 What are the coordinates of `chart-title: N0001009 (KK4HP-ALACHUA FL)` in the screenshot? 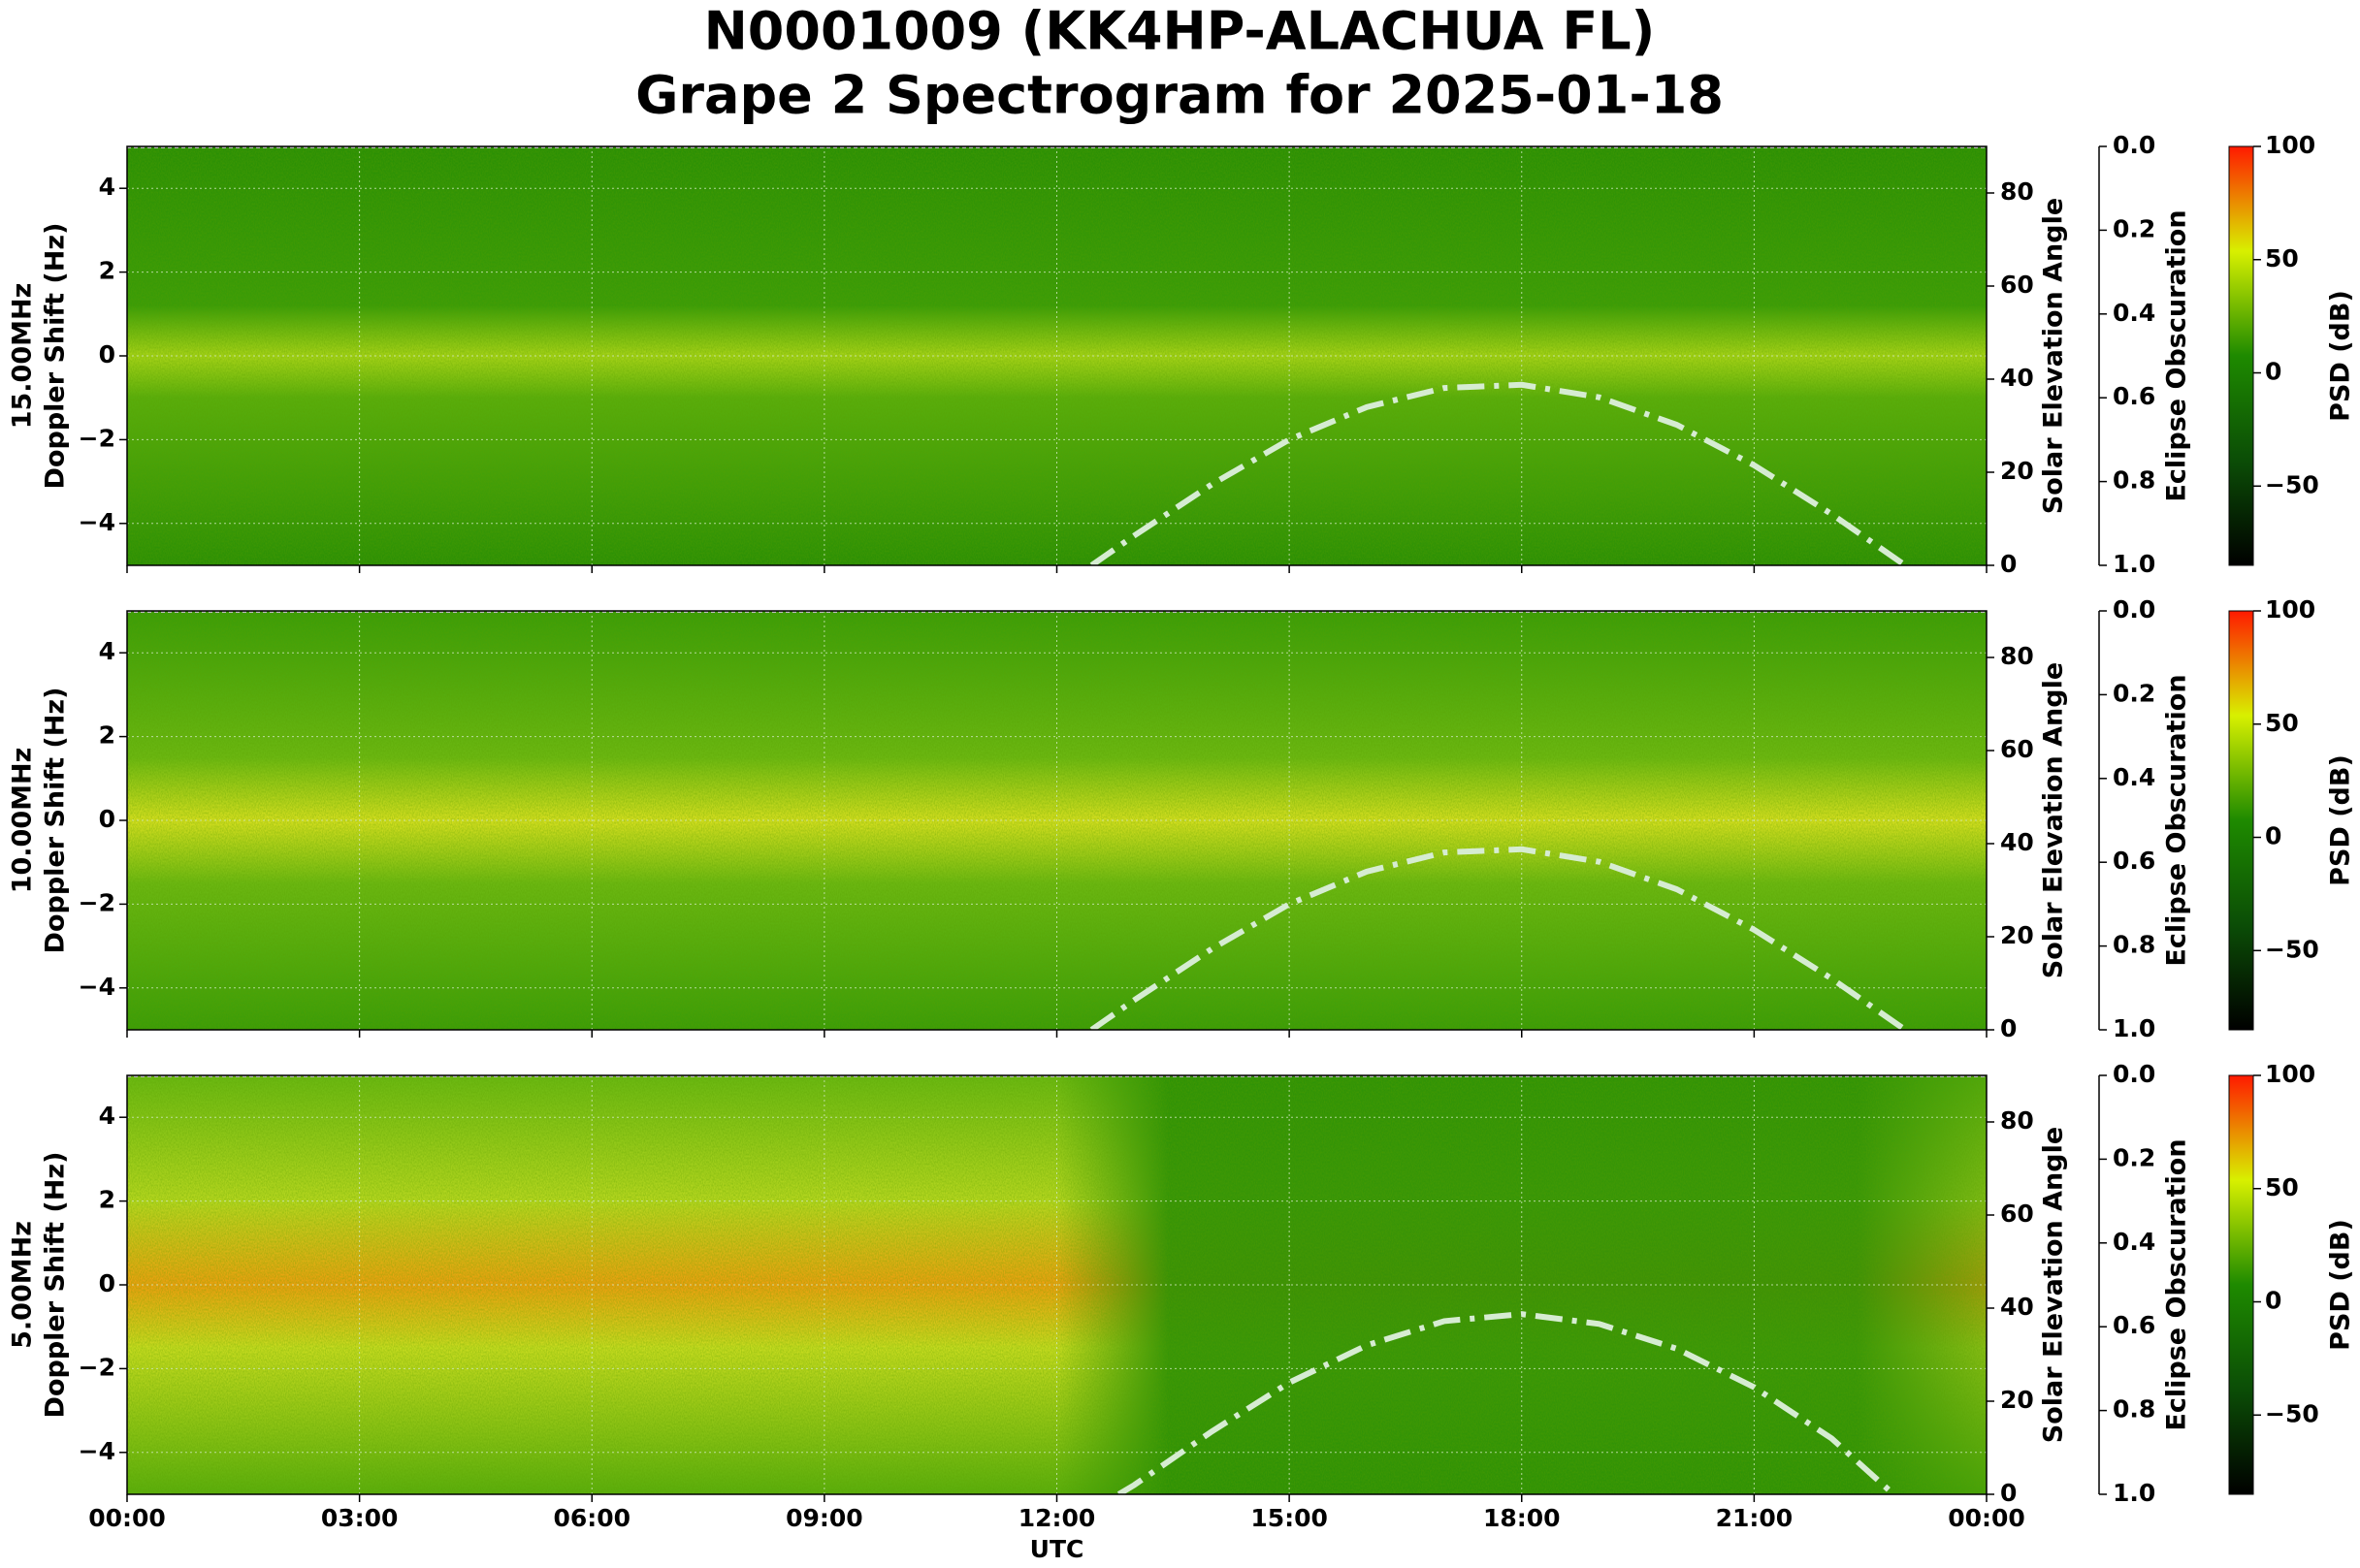 It's located at (1180, 31).